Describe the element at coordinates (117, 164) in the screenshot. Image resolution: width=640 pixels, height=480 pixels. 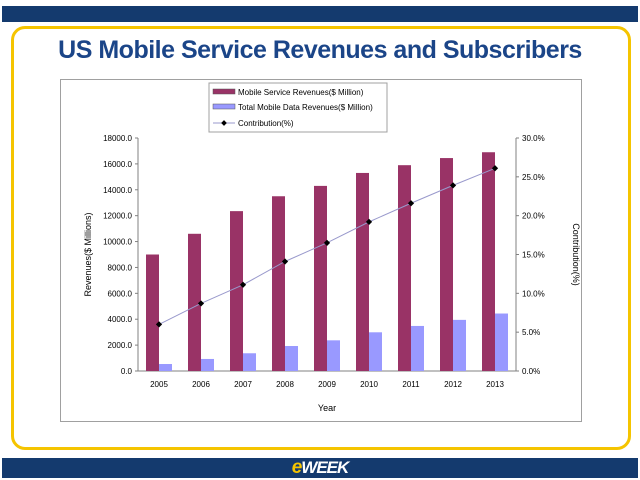
I see `y-tick-label: 16000.0` at that location.